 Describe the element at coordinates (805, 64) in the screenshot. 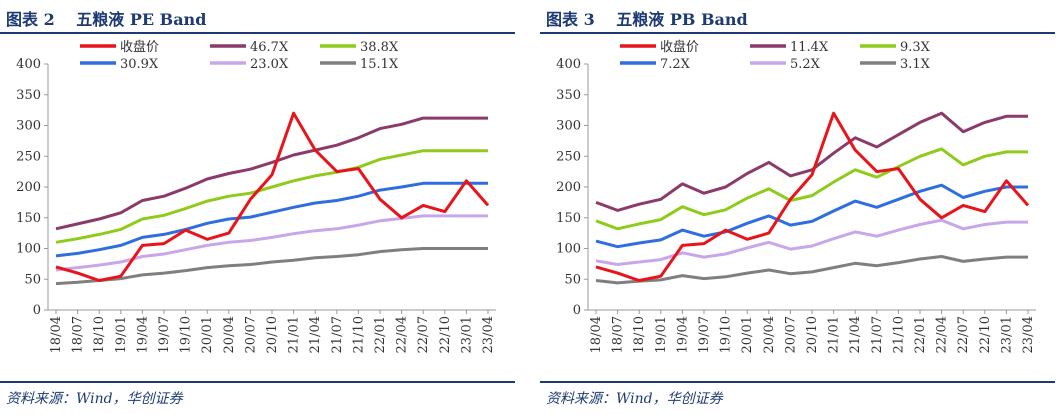

I see `legend-label: 5.2X` at that location.